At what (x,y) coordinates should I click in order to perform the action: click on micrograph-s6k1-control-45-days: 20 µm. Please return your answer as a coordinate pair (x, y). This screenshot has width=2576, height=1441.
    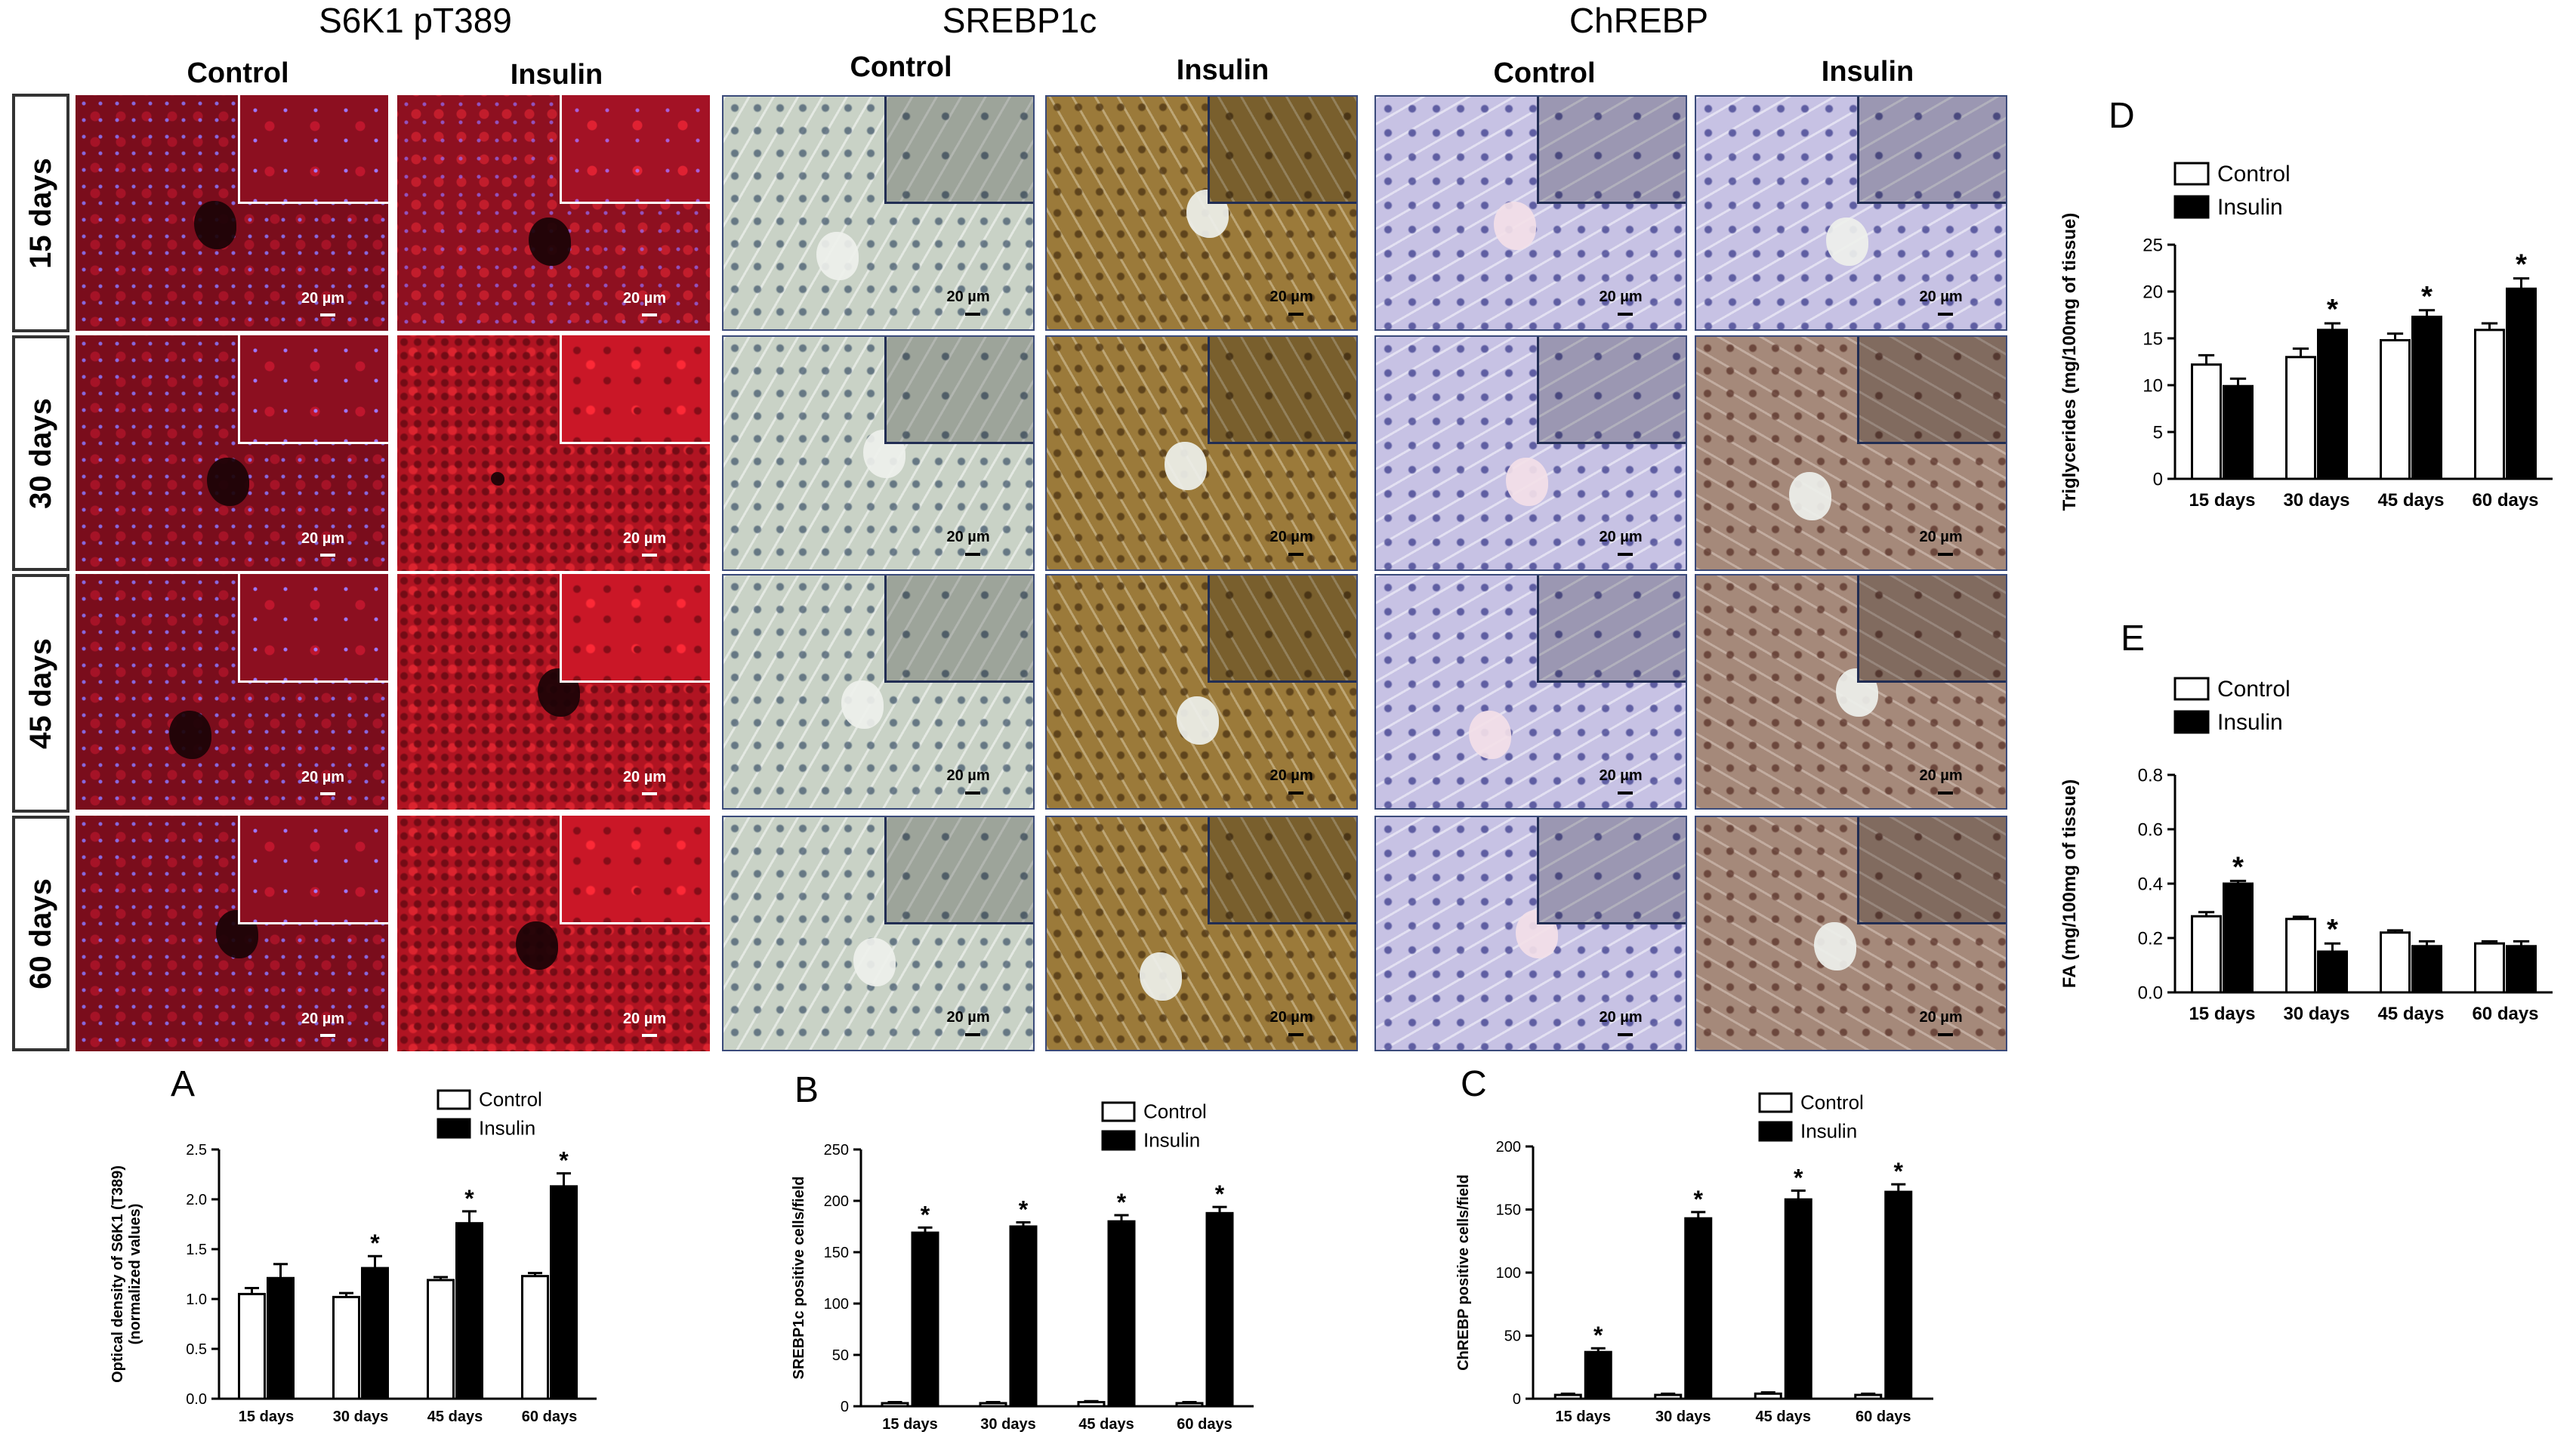
    Looking at the image, I should click on (232, 692).